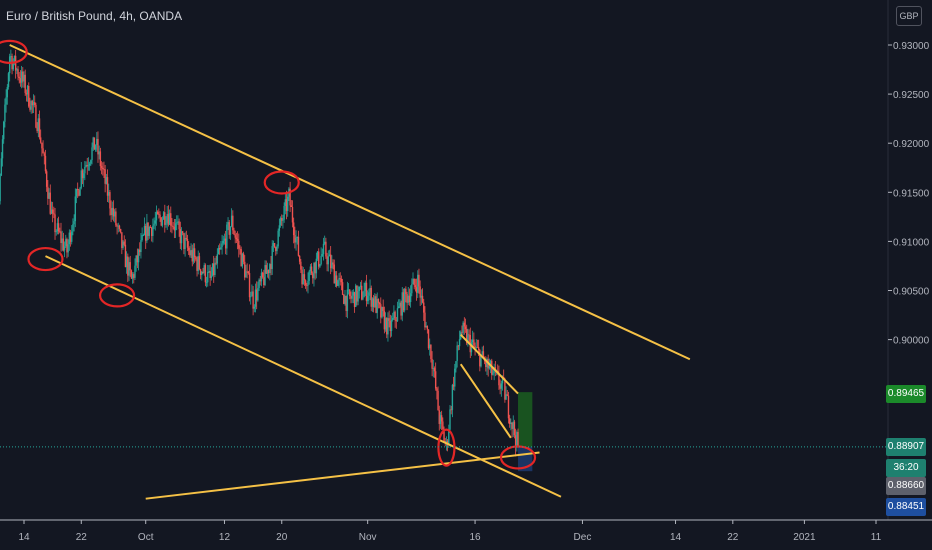  What do you see at coordinates (911, 341) in the screenshot?
I see `y-tick-label: 0.90000` at bounding box center [911, 341].